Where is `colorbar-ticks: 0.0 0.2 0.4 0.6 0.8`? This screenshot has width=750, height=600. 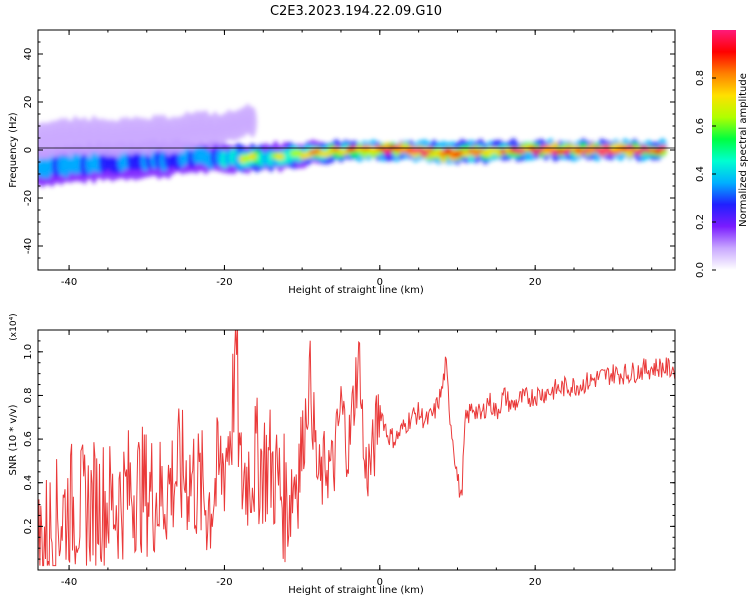
colorbar-ticks: 0.0 0.2 0.4 0.6 0.8 is located at coordinates (705, 174).